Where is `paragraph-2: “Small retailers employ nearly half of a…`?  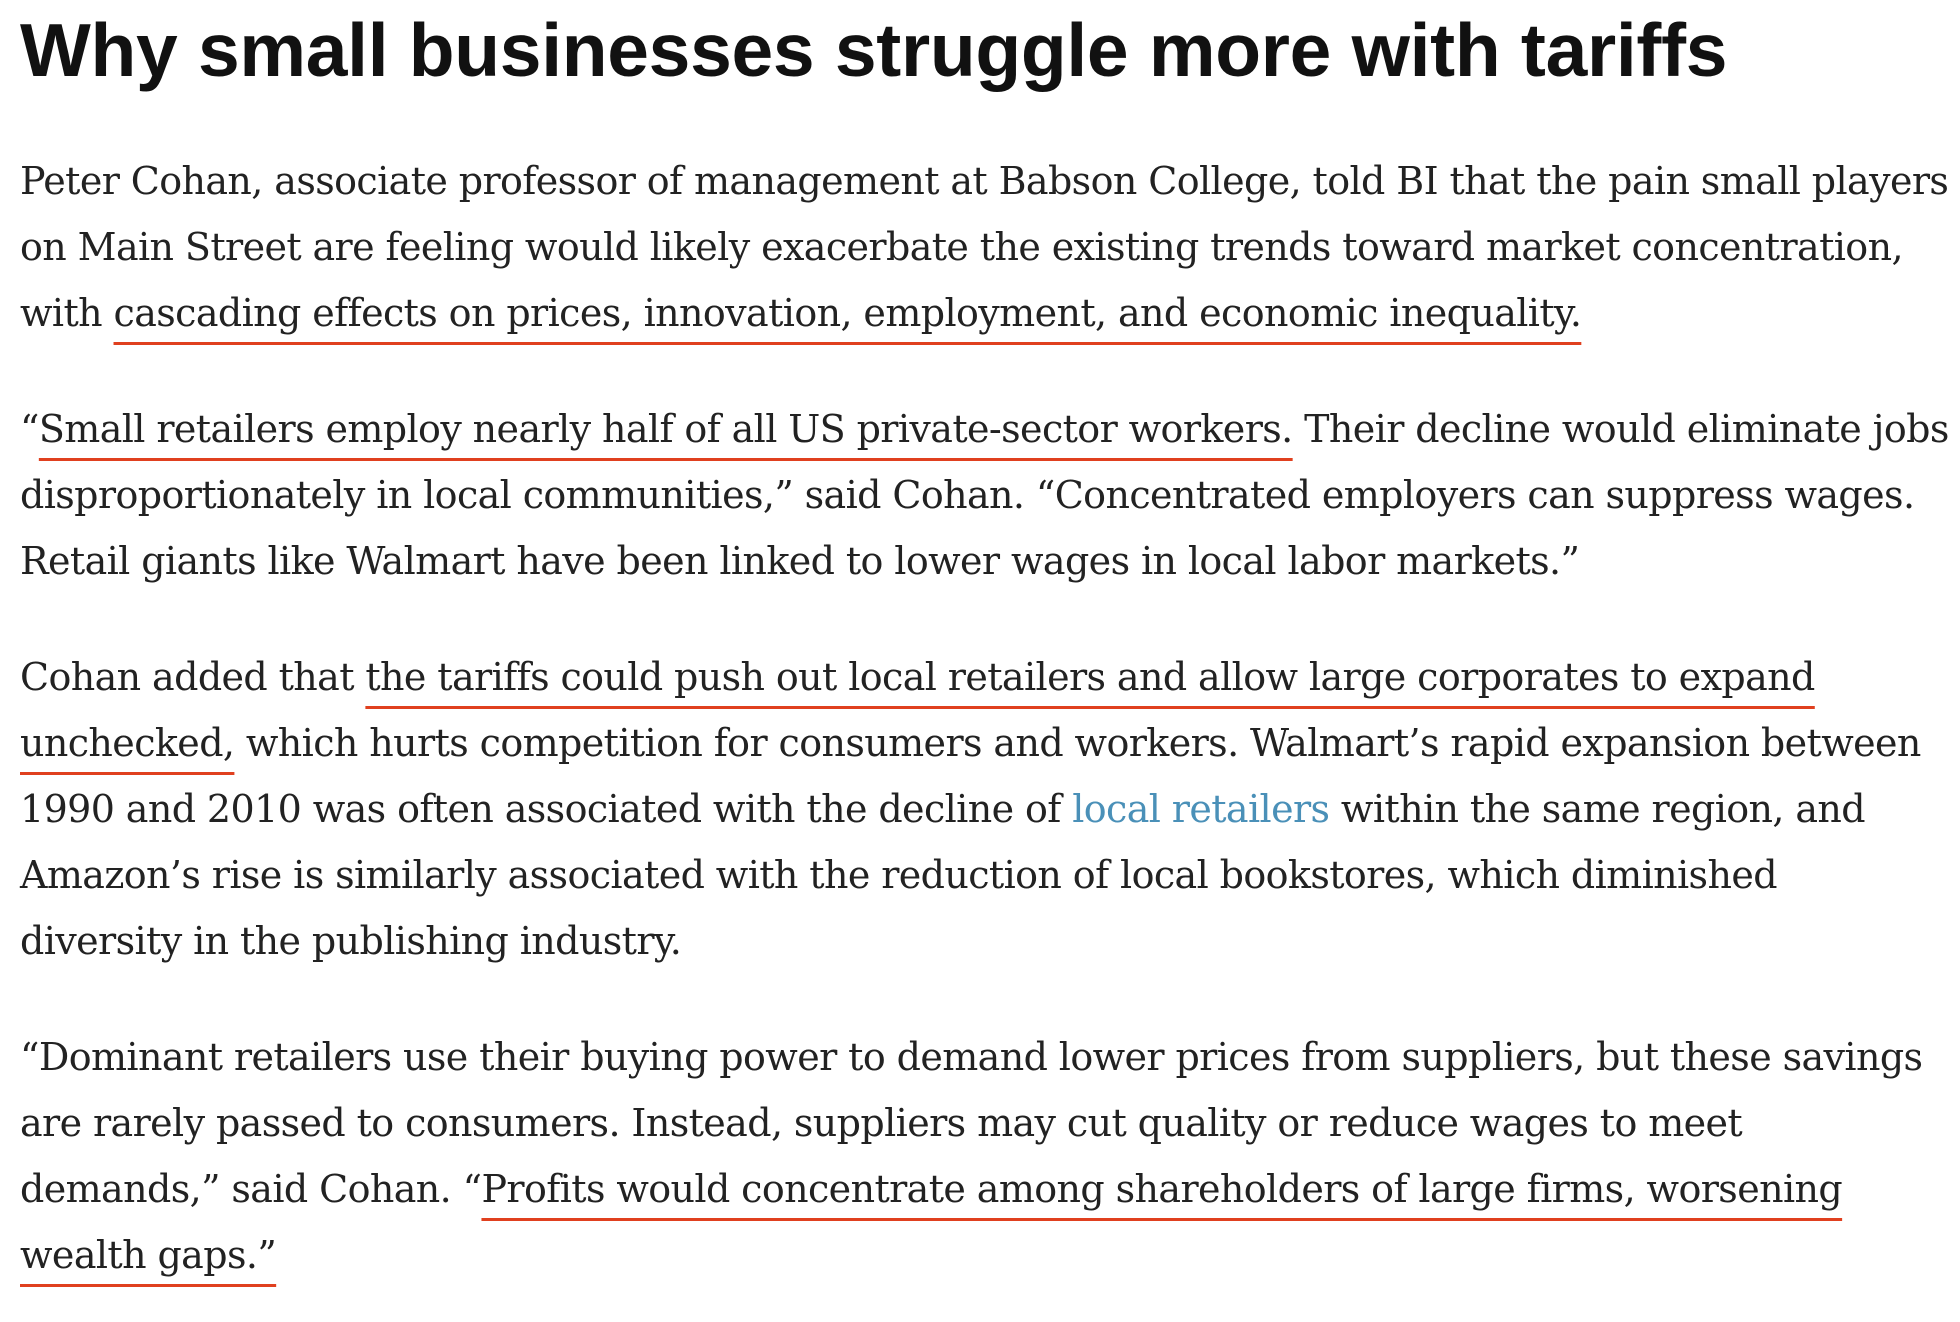 paragraph-2: “Small retailers employ nearly half of a… is located at coordinates (985, 495).